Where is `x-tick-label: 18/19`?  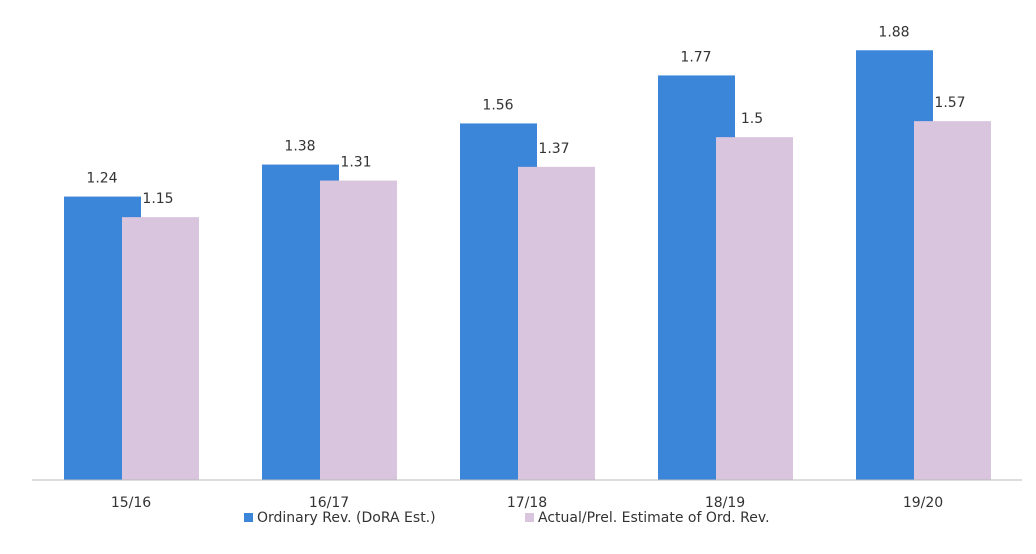
x-tick-label: 18/19 is located at coordinates (725, 503).